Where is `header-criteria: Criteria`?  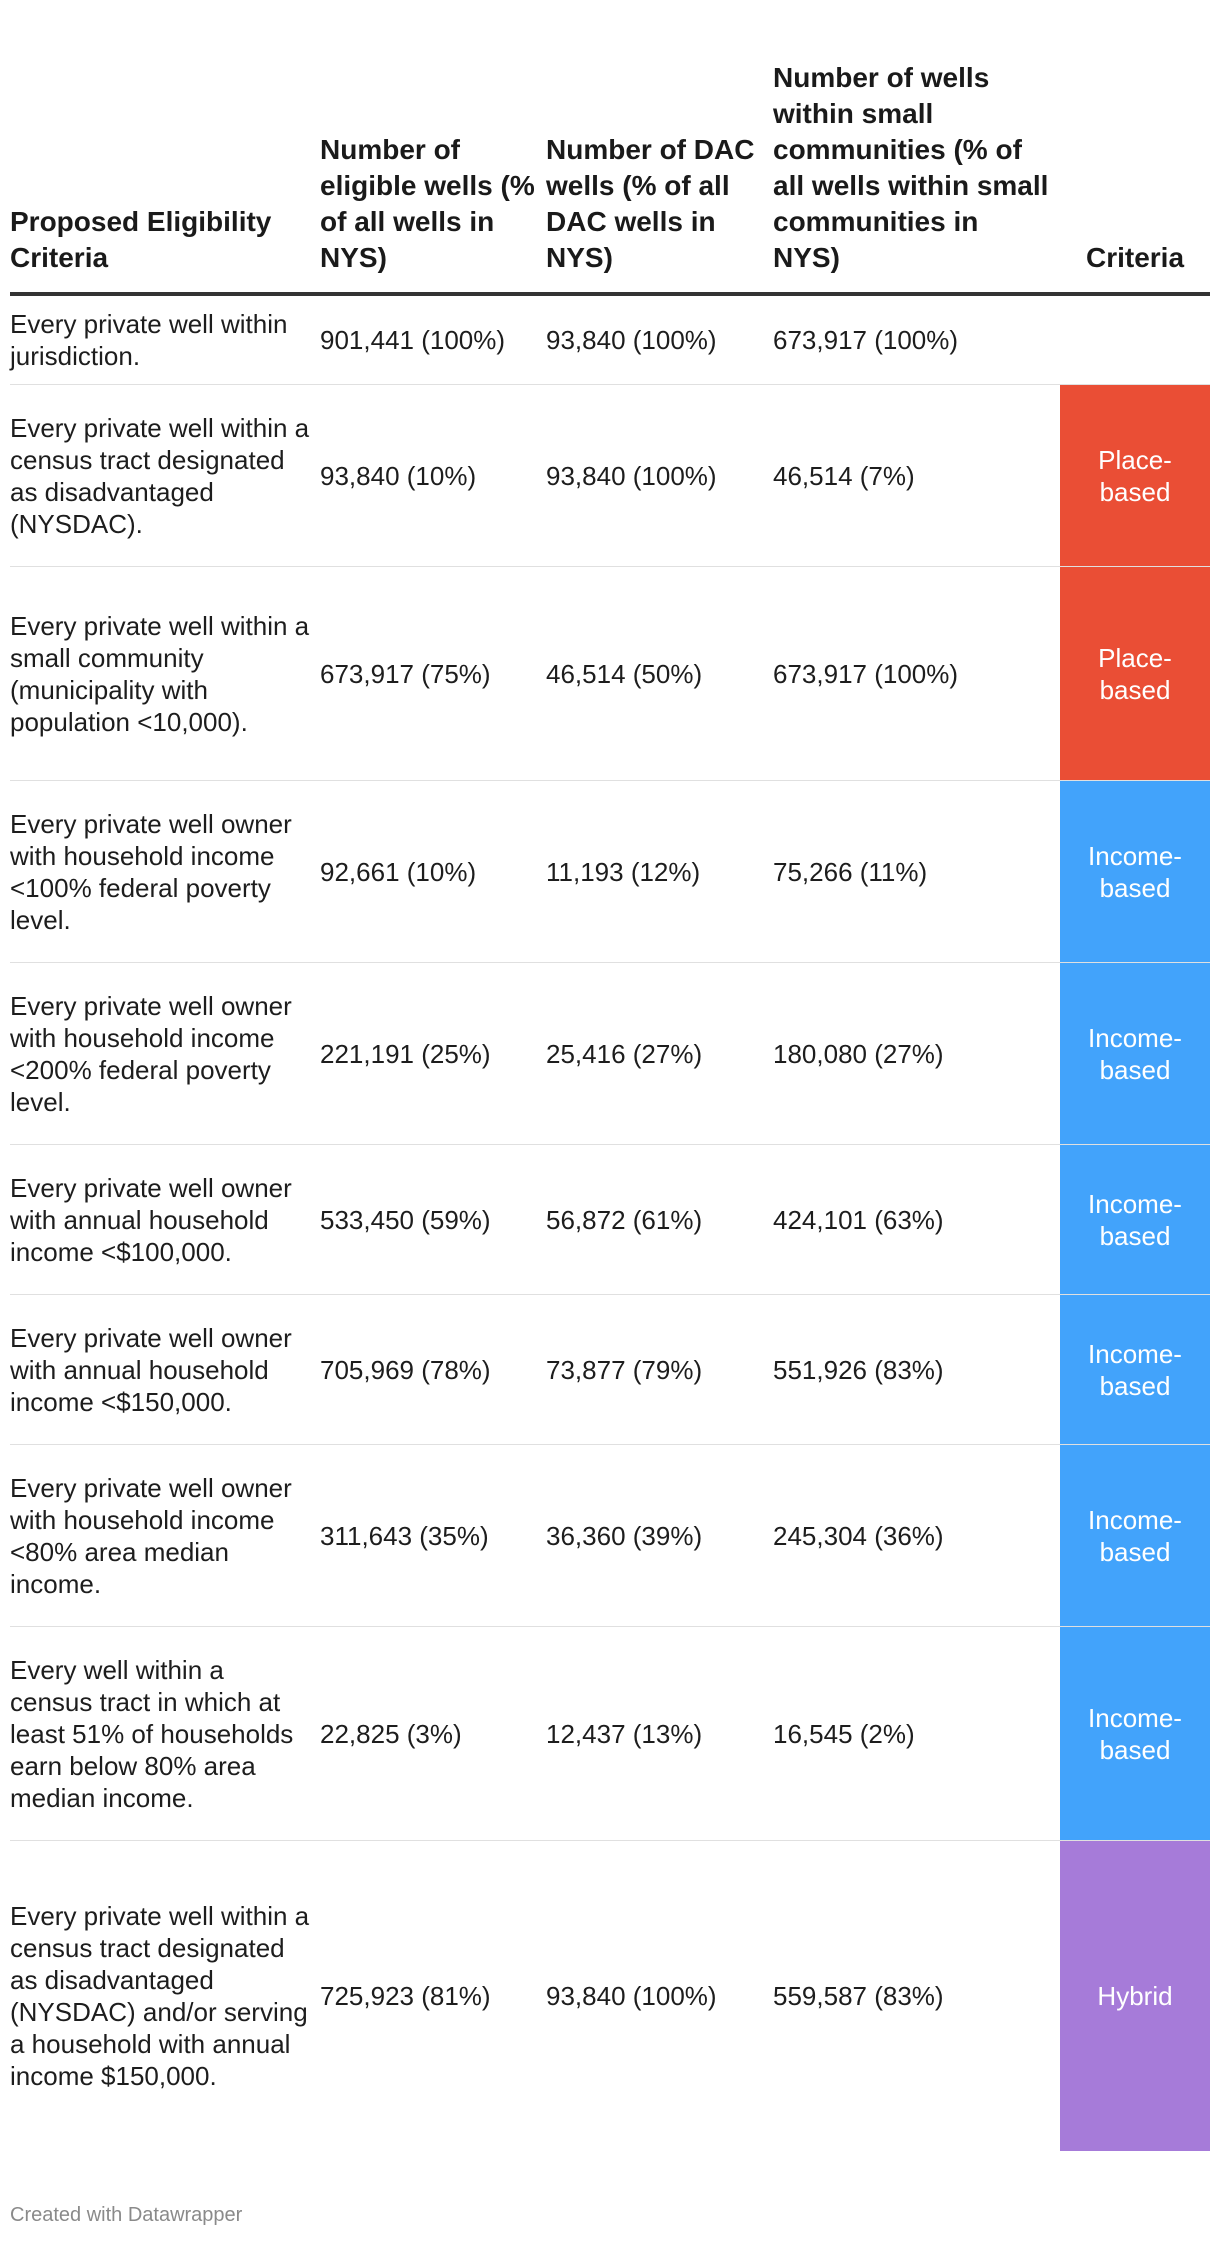 header-criteria: Criteria is located at coordinates (1135, 168).